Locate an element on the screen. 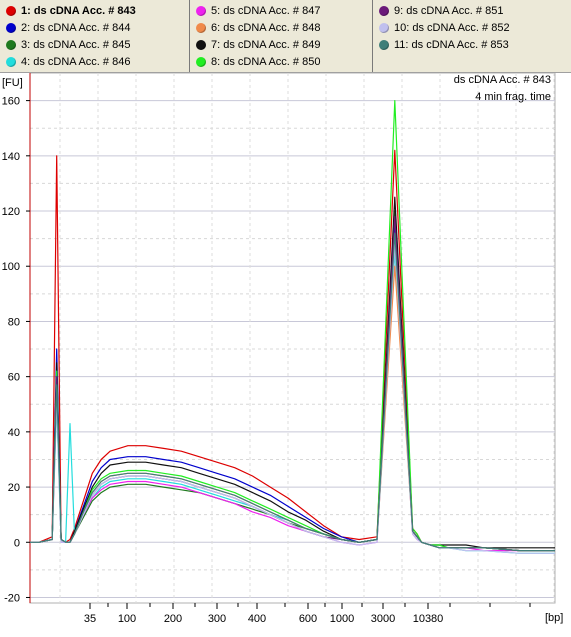 The width and height of the screenshot is (571, 637). legend-item: 5: ds cDNA Acc. # 847 is located at coordinates (258, 10).